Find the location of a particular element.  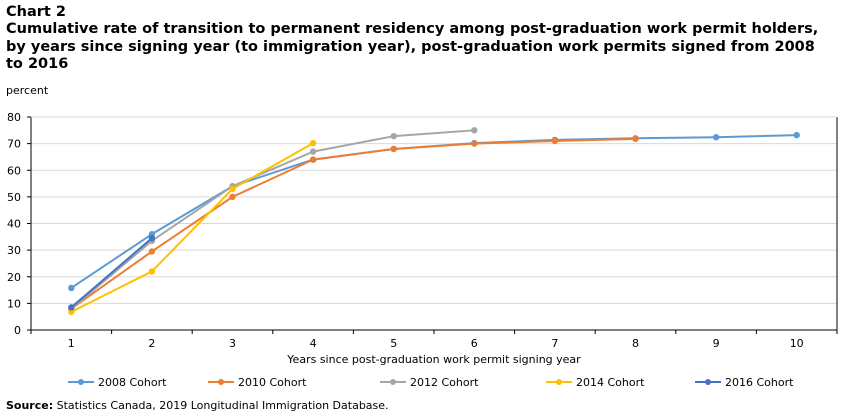

legend-item: 2012 Cohort is located at coordinates (429, 382).